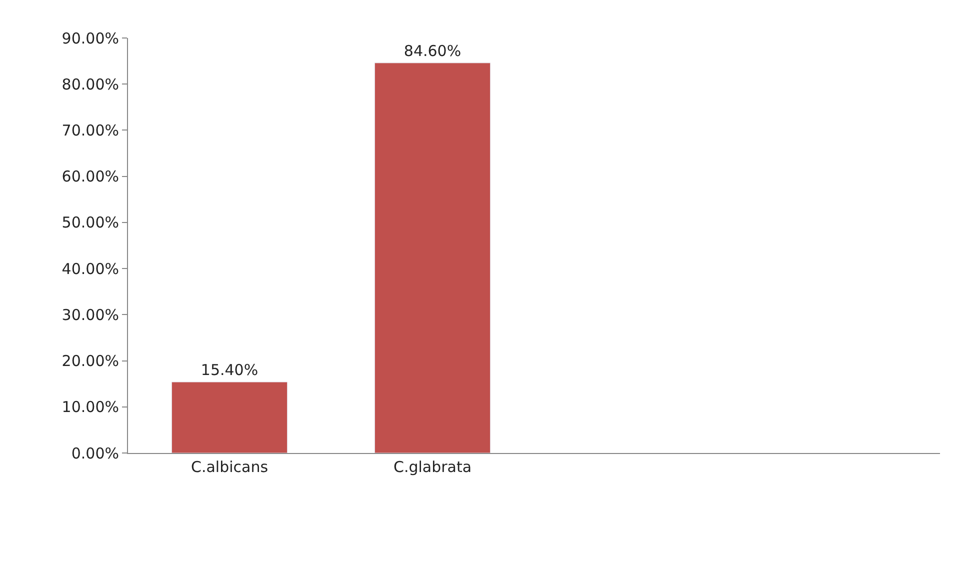 This screenshot has width=957, height=583. What do you see at coordinates (90, 84) in the screenshot?
I see `y-tick-label: 80.00%` at bounding box center [90, 84].